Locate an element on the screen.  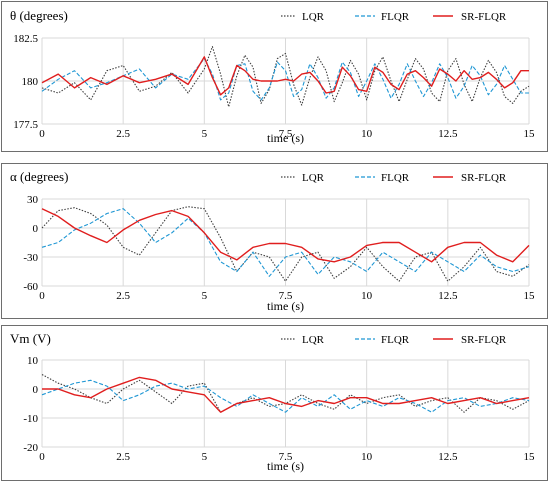
y-tick-label: -30 is located at coordinates (30, 258).